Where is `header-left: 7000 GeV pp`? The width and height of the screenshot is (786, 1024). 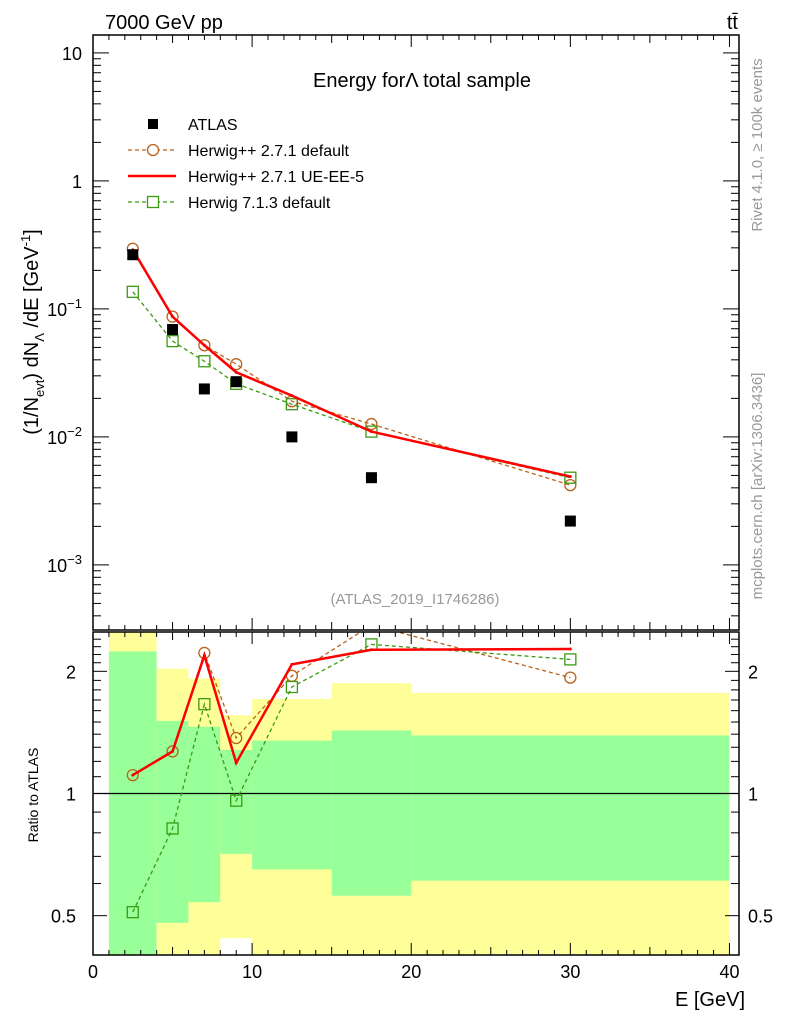
header-left: 7000 GeV pp is located at coordinates (164, 23).